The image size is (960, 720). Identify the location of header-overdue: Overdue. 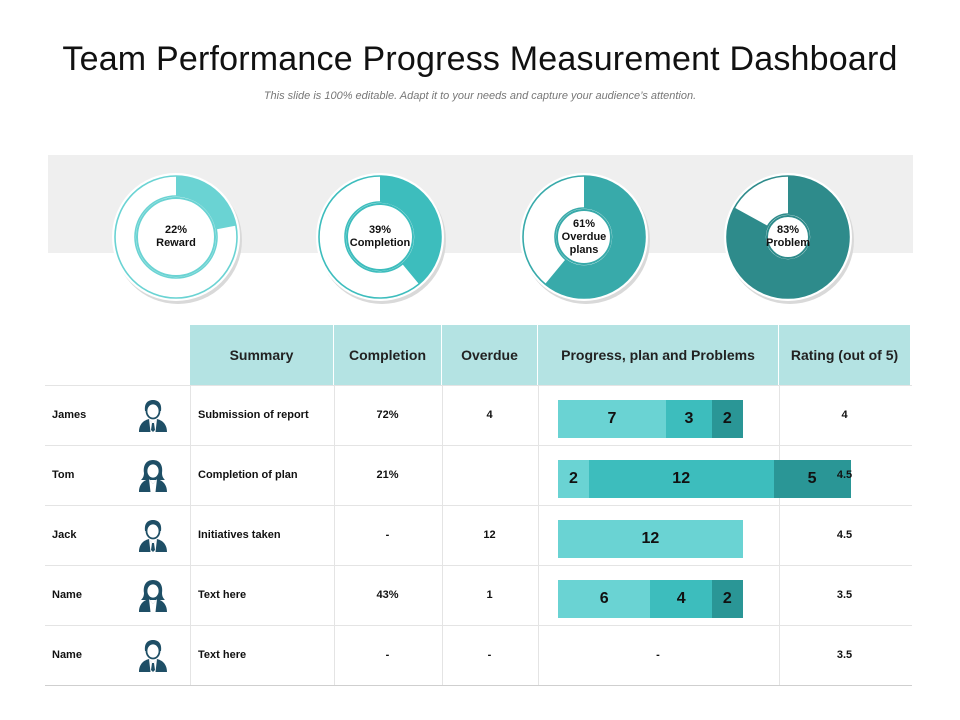
(489, 355).